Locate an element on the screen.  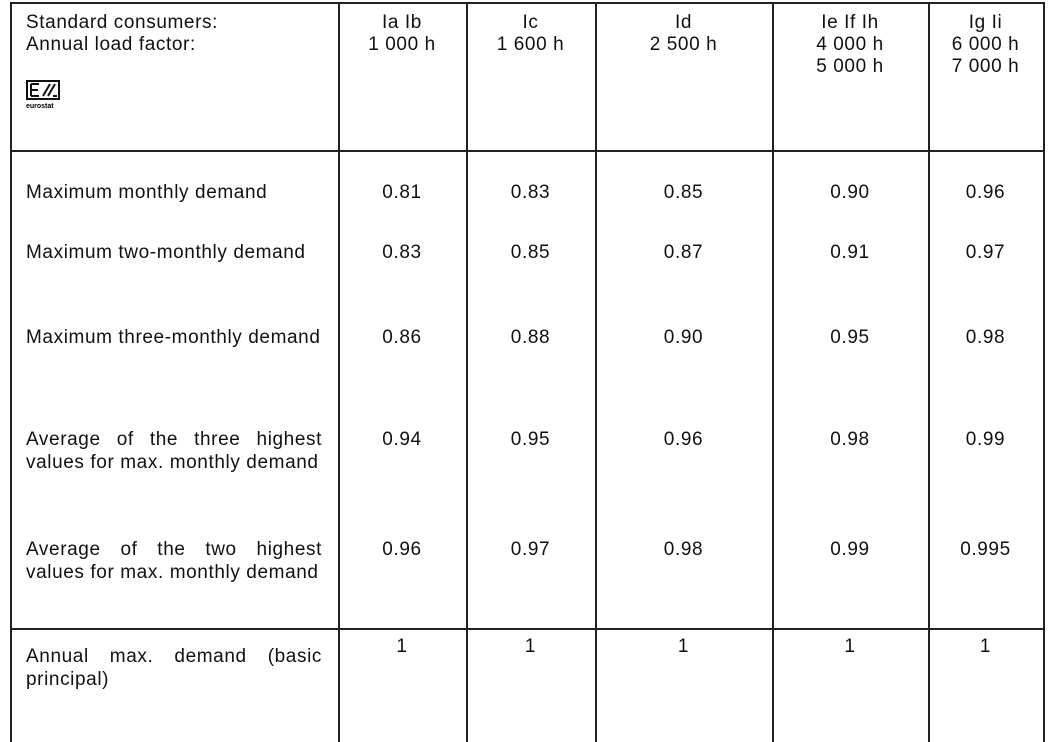
column-header: Ie If Ih is located at coordinates (850, 22).